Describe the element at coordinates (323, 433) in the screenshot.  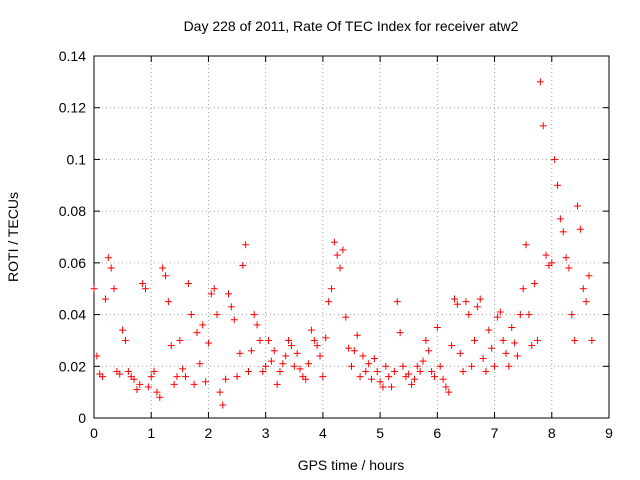
I see `x-tick-label: 4` at that location.